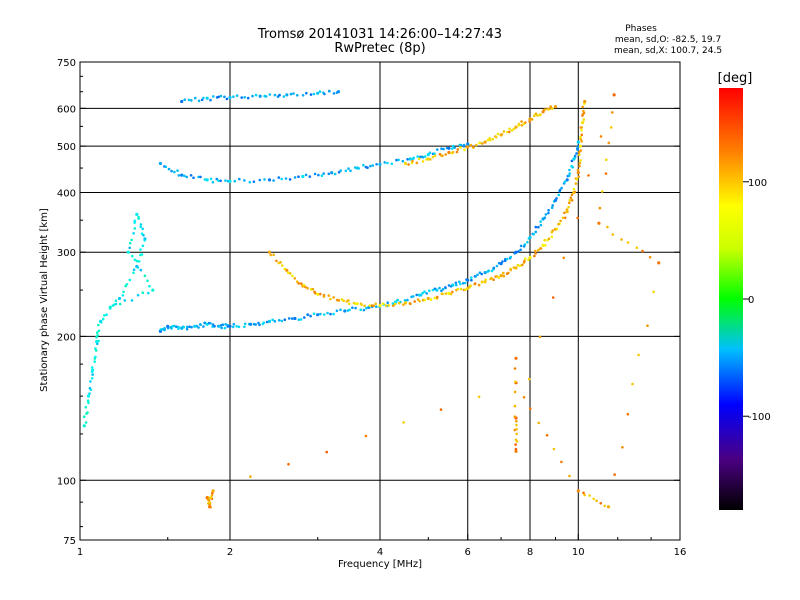 This screenshot has width=800, height=600. I want to click on colorbar, so click(731, 299).